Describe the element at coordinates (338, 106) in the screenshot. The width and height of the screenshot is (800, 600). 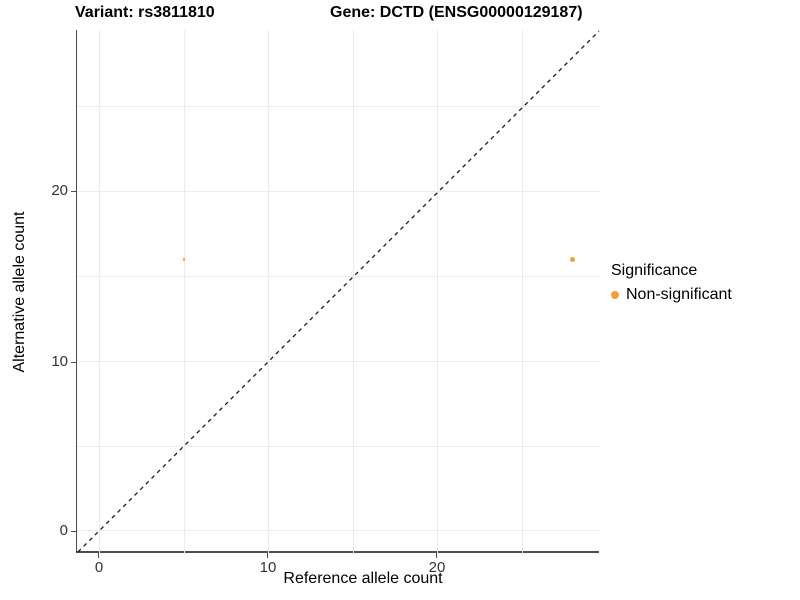
I see `gridline-y25` at that location.